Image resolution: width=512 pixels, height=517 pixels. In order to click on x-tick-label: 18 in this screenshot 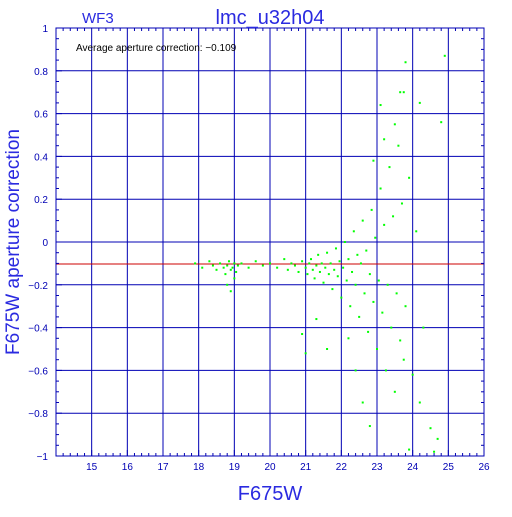, I will do `click(199, 467)`.